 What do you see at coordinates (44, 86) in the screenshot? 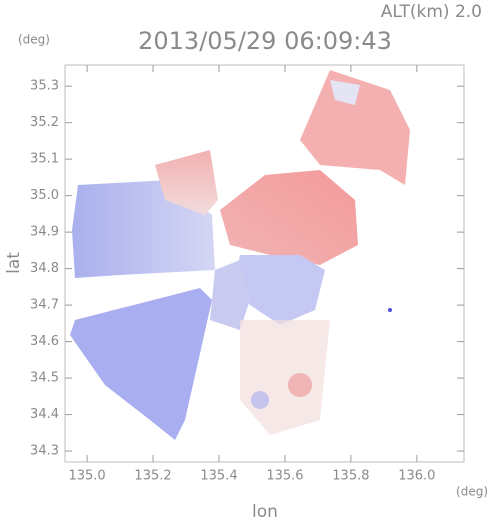
I see `y-tick-label: 35.3` at bounding box center [44, 86].